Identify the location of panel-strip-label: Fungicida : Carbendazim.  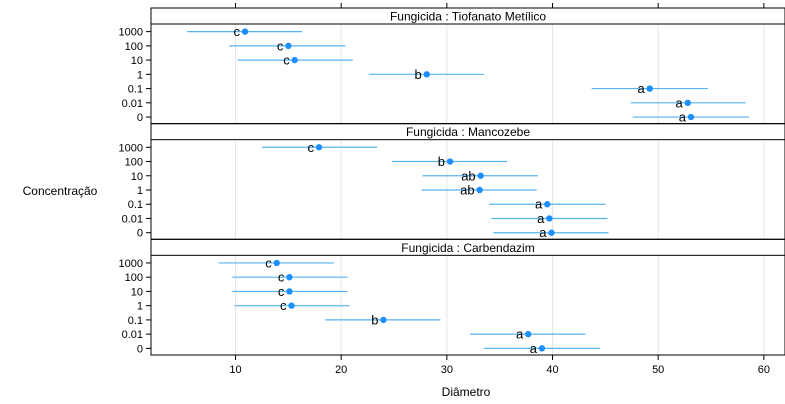
(467, 248).